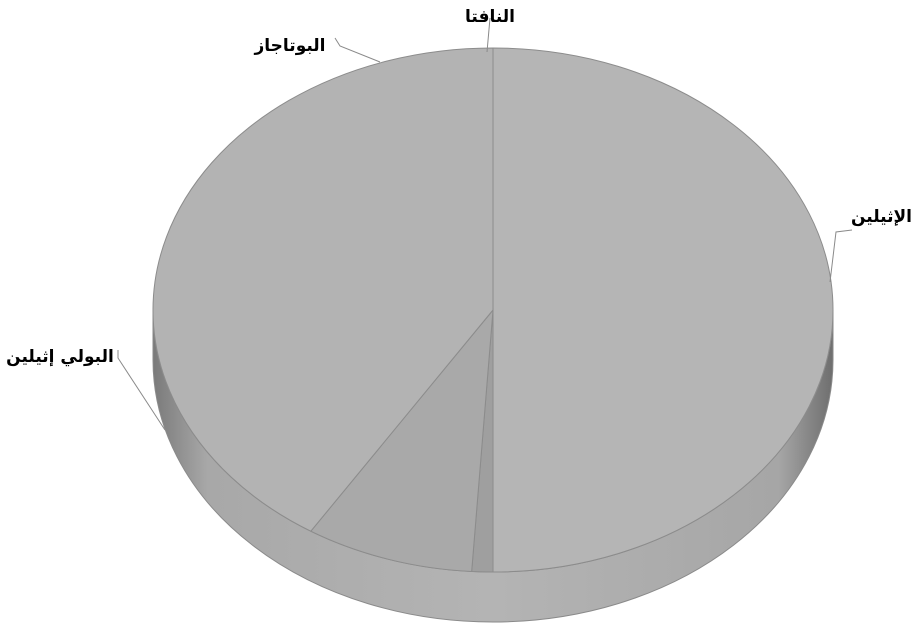  Describe the element at coordinates (402, 440) in the screenshot. I see `pie-slice-butagas` at that location.